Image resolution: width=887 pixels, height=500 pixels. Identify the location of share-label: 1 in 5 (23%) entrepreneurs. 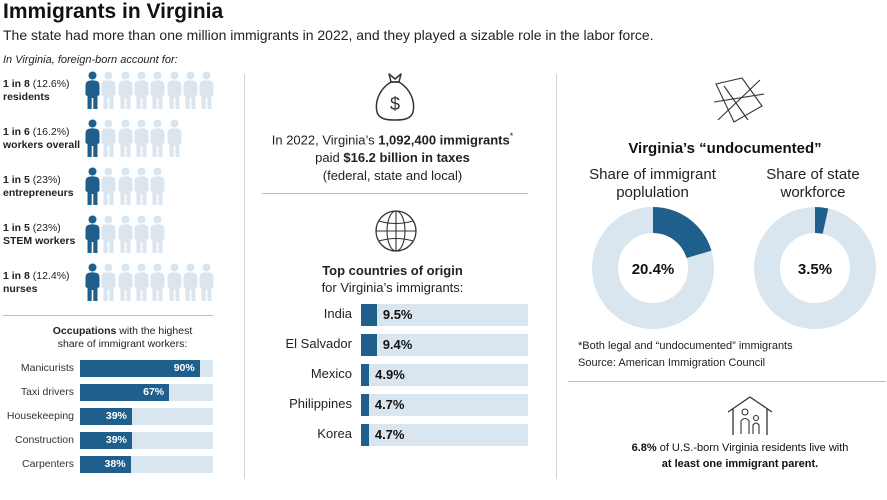
(43, 187).